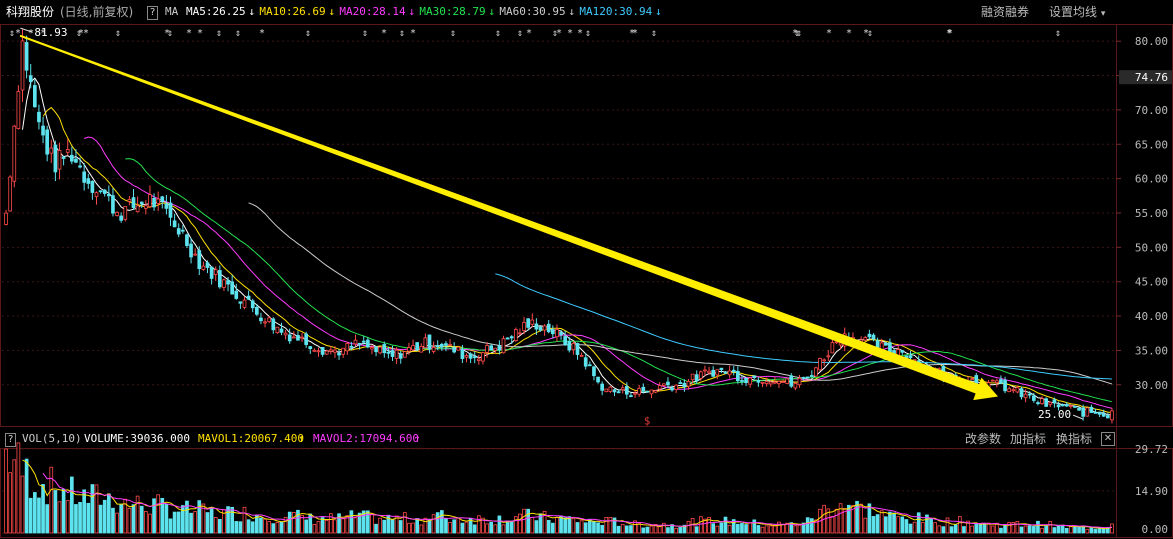 Image resolution: width=1173 pixels, height=539 pixels. I want to click on low-pointer, so click(1078, 417).